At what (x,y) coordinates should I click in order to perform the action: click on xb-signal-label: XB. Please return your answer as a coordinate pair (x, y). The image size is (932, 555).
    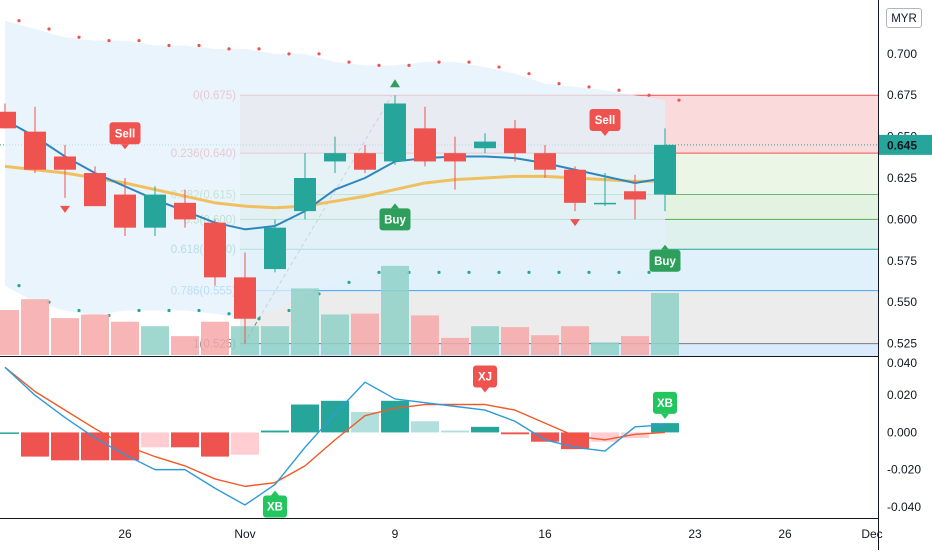
    Looking at the image, I should click on (275, 504).